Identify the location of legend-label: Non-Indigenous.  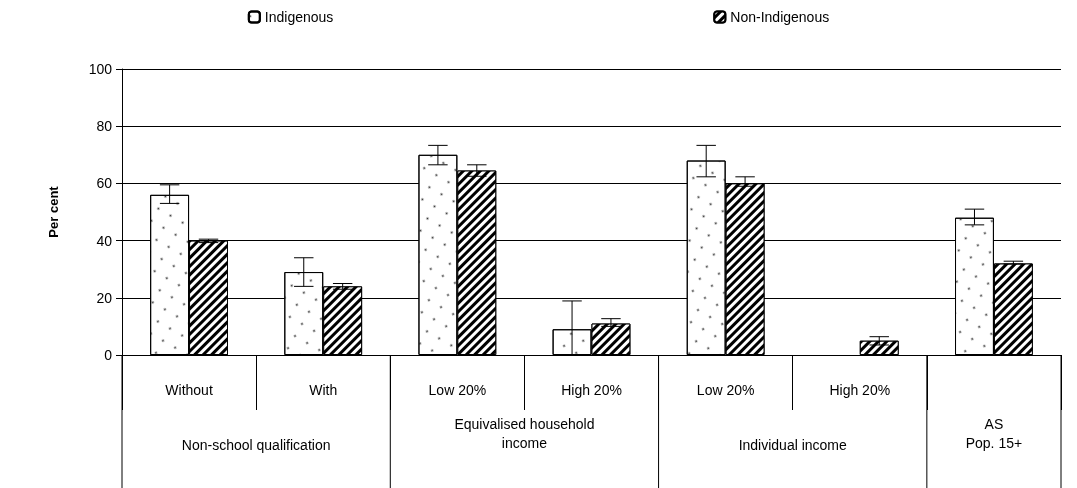
(780, 17).